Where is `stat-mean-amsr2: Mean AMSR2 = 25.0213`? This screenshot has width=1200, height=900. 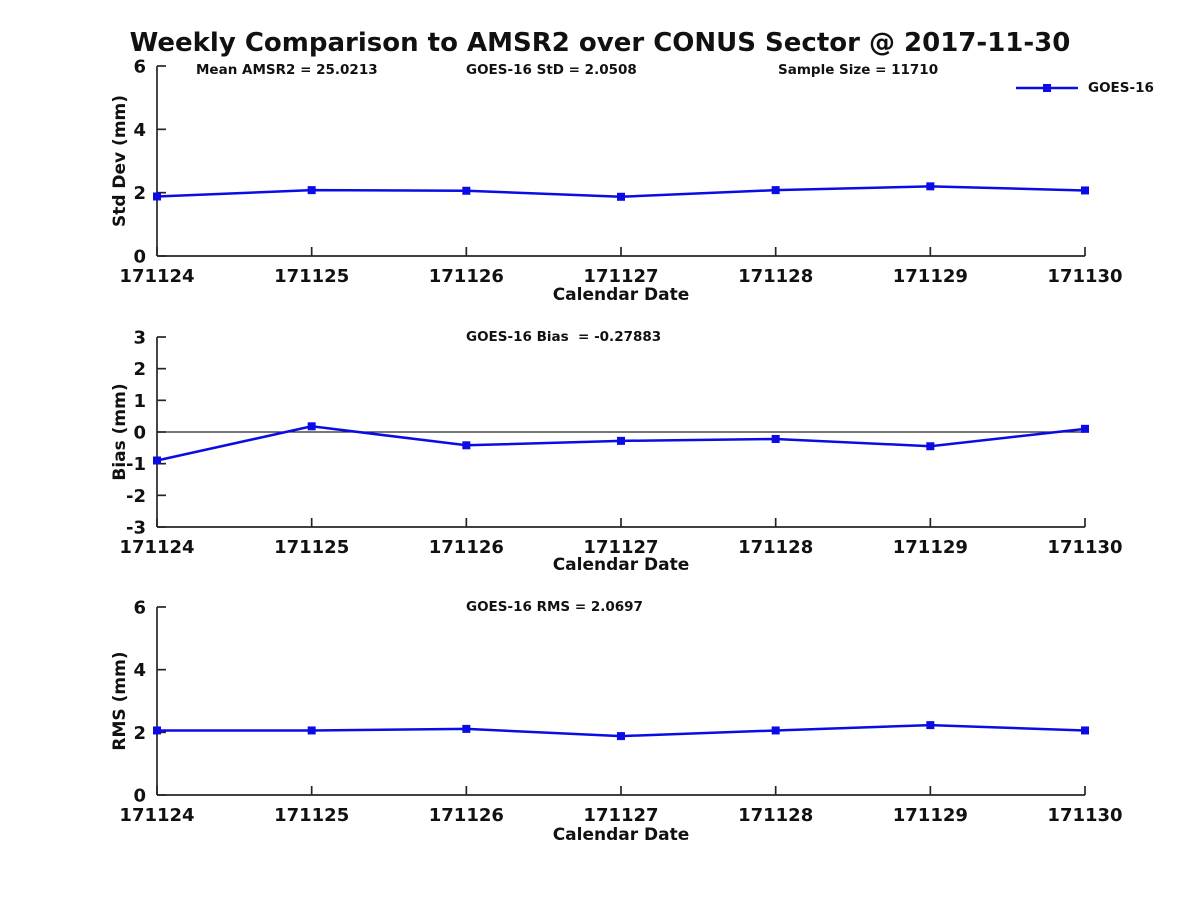
stat-mean-amsr2: Mean AMSR2 = 25.0213 is located at coordinates (287, 70).